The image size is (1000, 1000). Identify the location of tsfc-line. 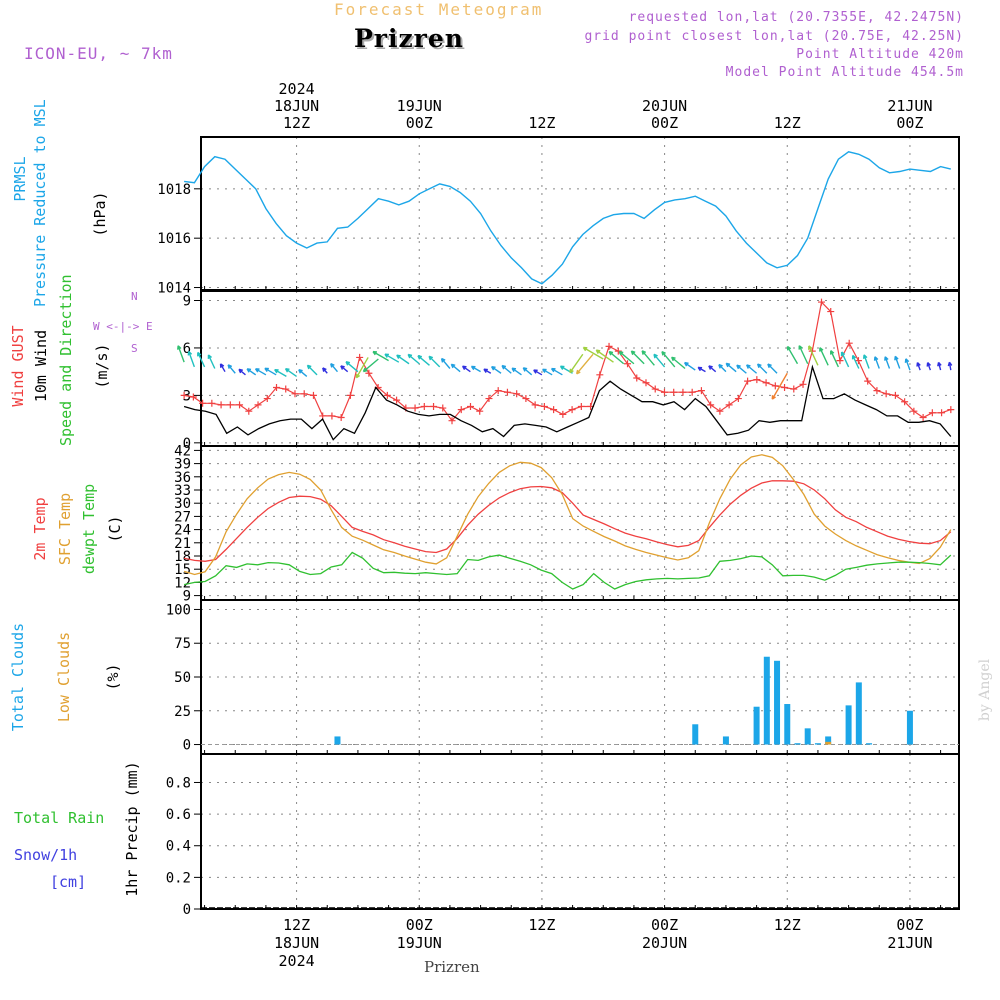
(567, 515).